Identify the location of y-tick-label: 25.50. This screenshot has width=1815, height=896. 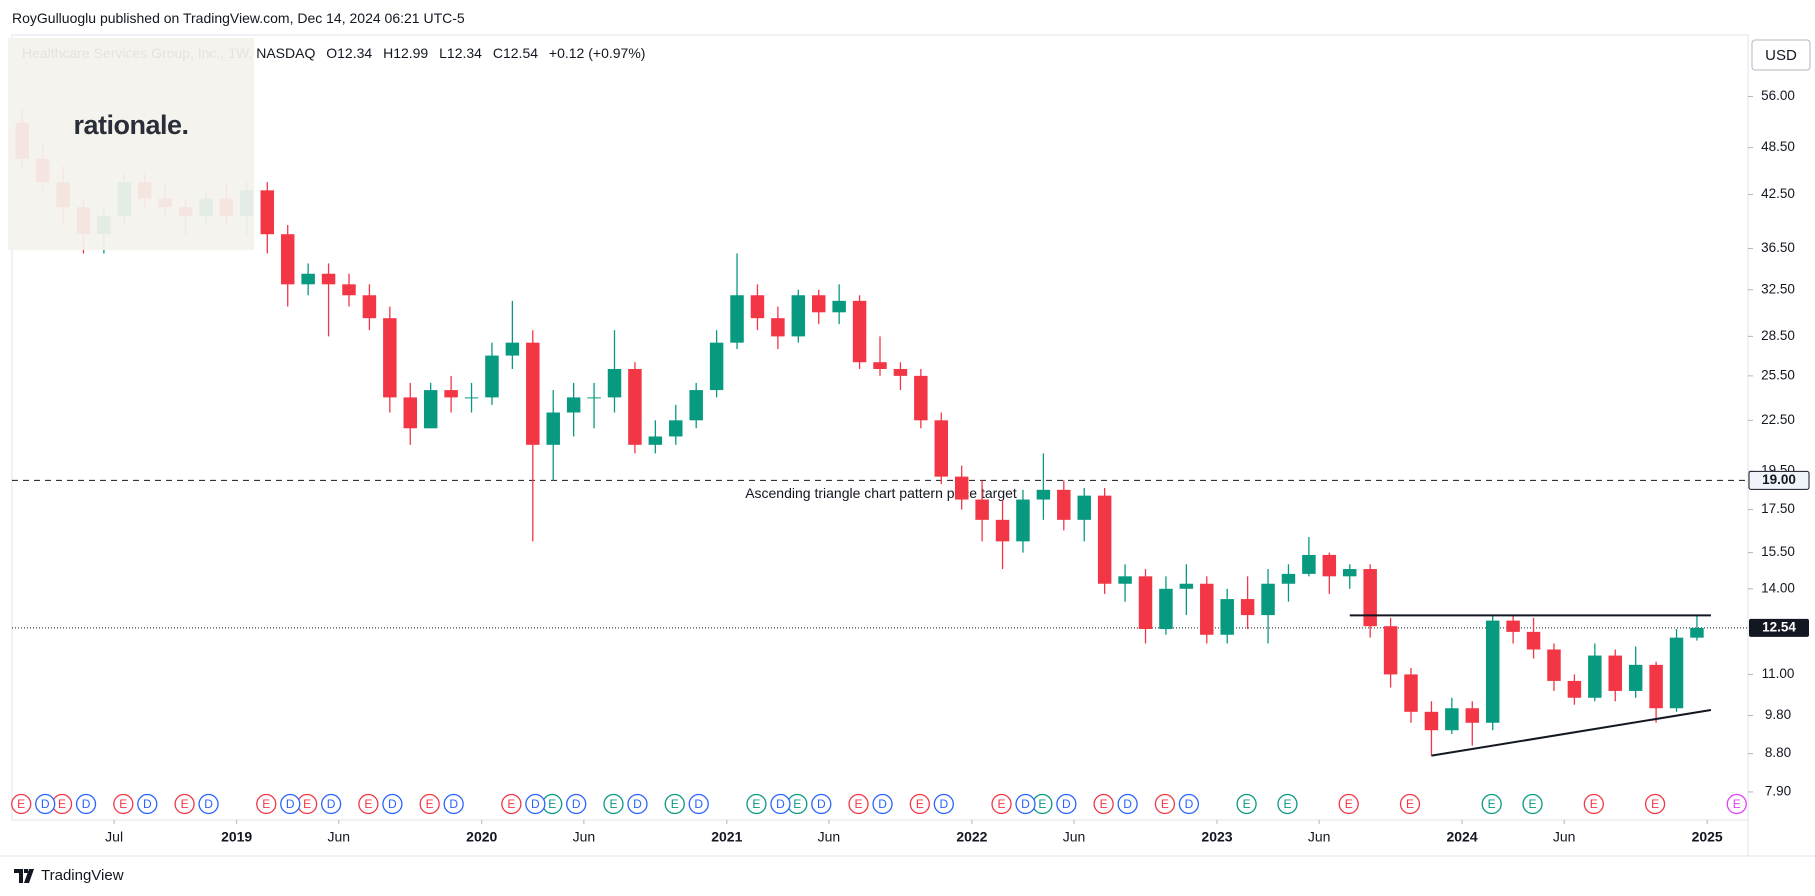
(1778, 374).